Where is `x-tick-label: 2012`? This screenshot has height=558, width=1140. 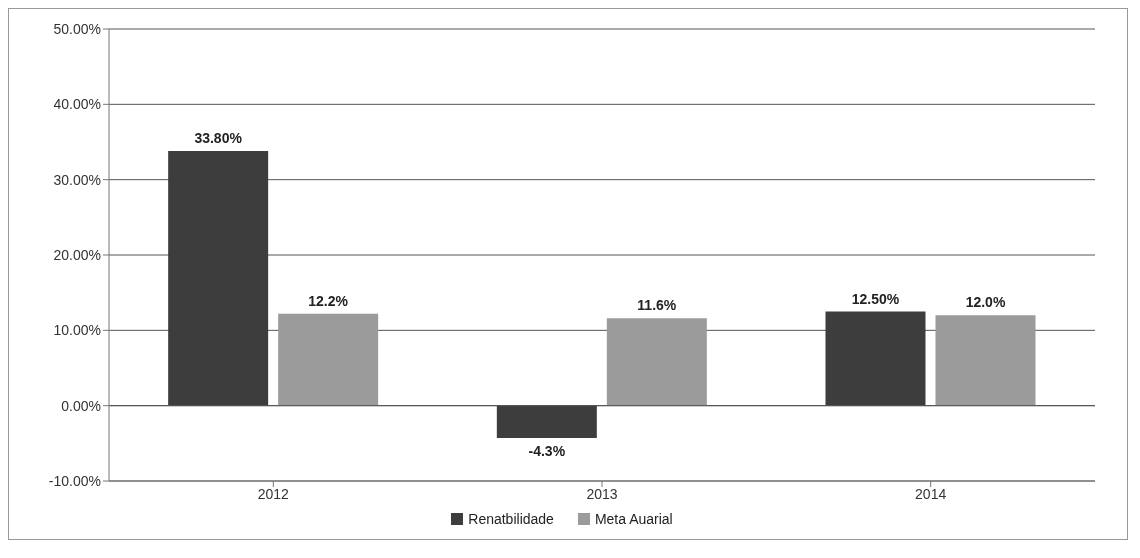 x-tick-label: 2012 is located at coordinates (273, 493).